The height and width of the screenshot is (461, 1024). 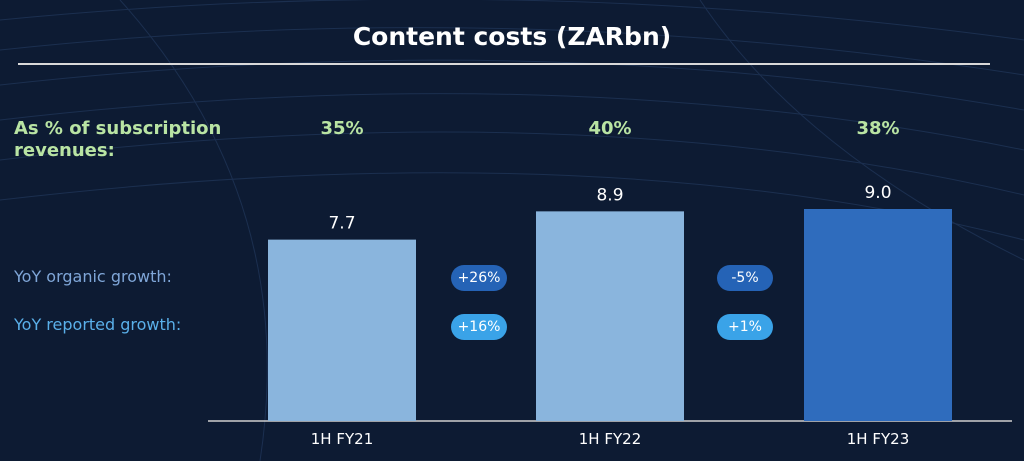 What do you see at coordinates (877, 193) in the screenshot?
I see `data-label: 9.0` at bounding box center [877, 193].